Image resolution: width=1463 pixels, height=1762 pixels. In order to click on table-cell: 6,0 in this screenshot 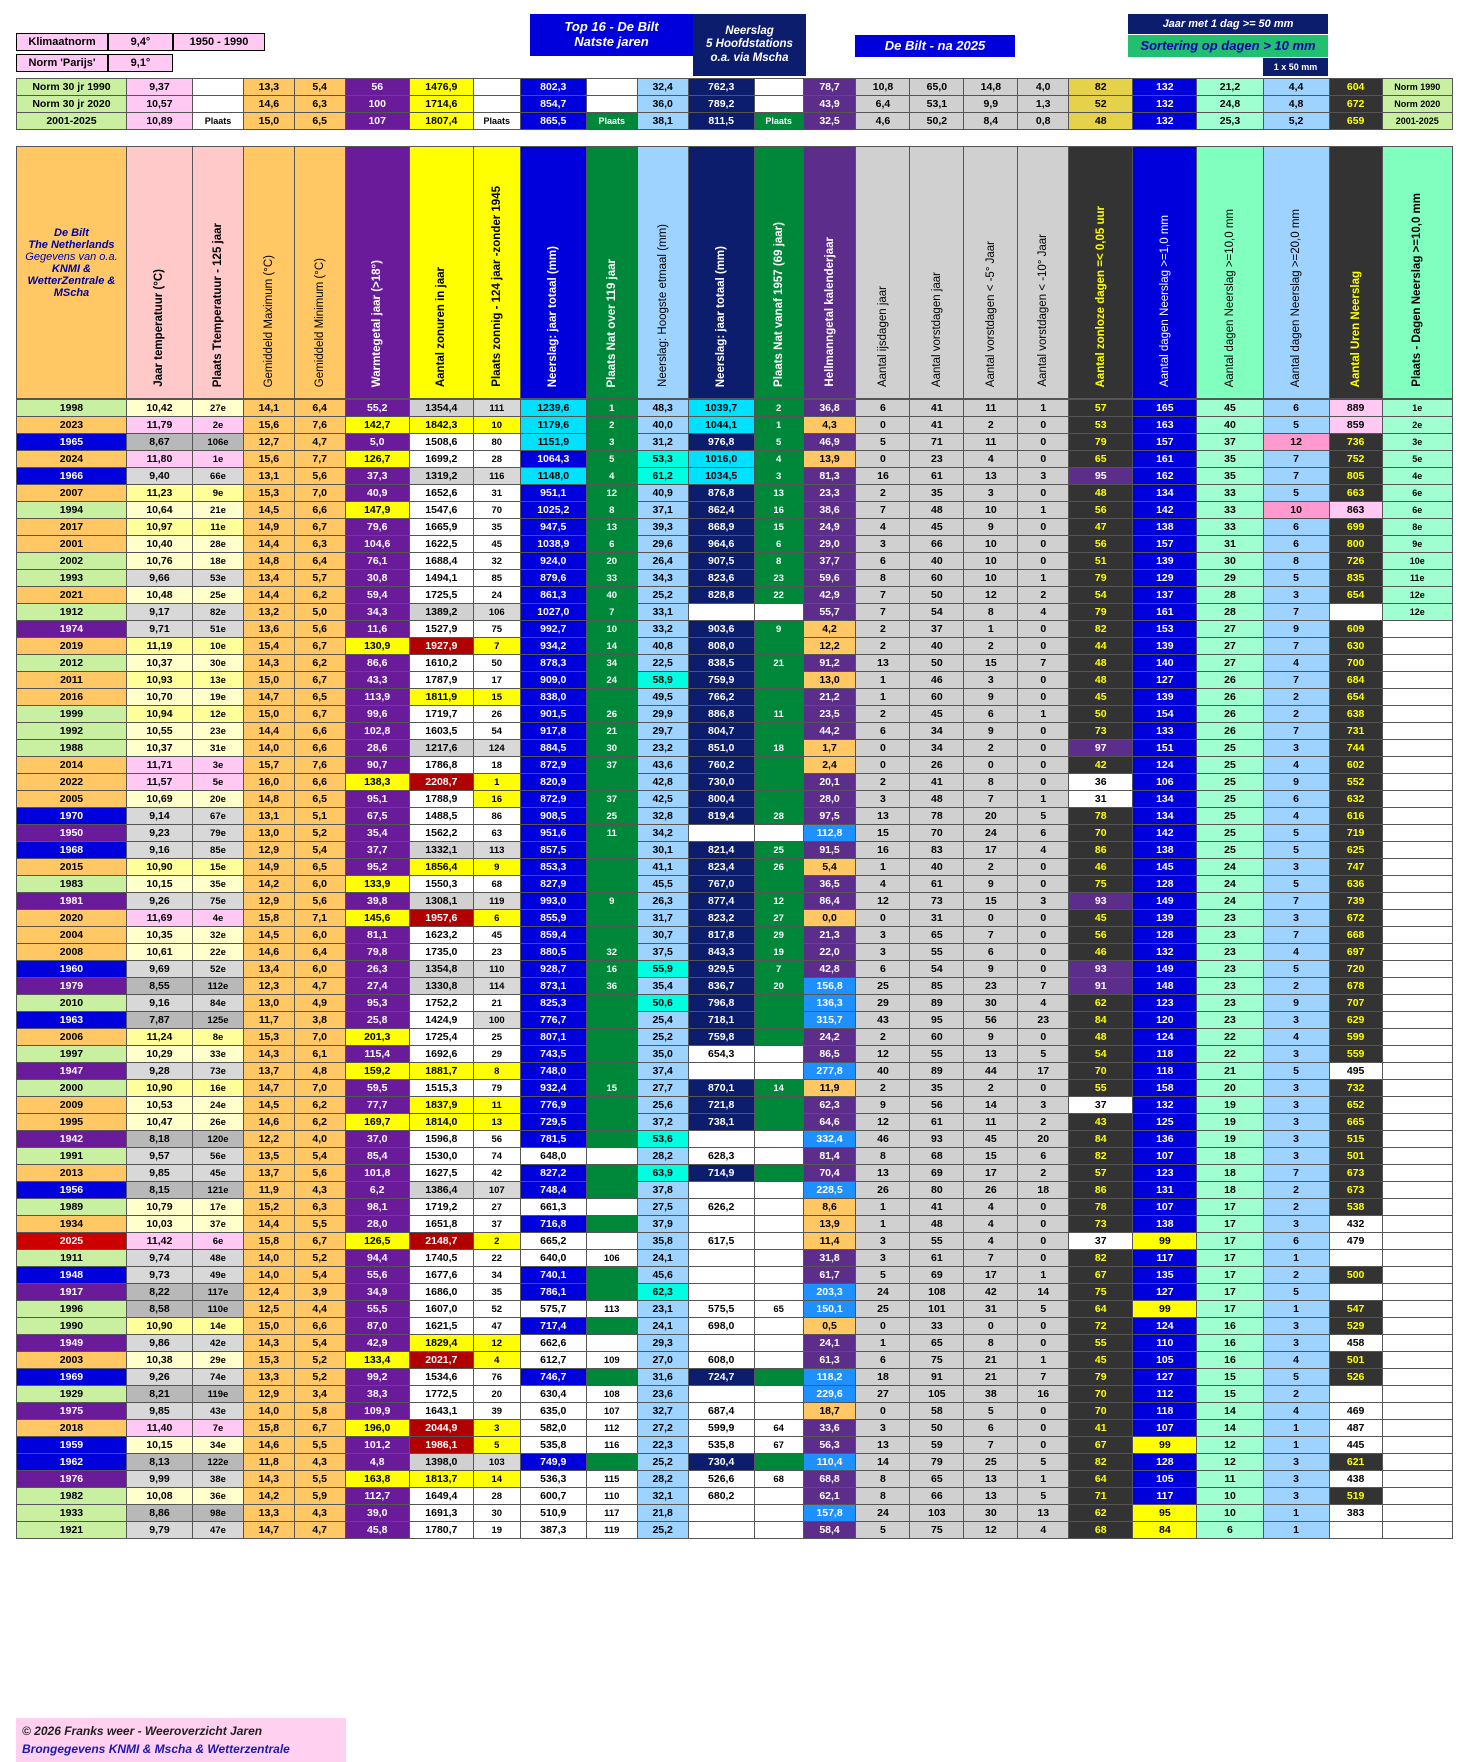, I will do `click(319, 935)`.